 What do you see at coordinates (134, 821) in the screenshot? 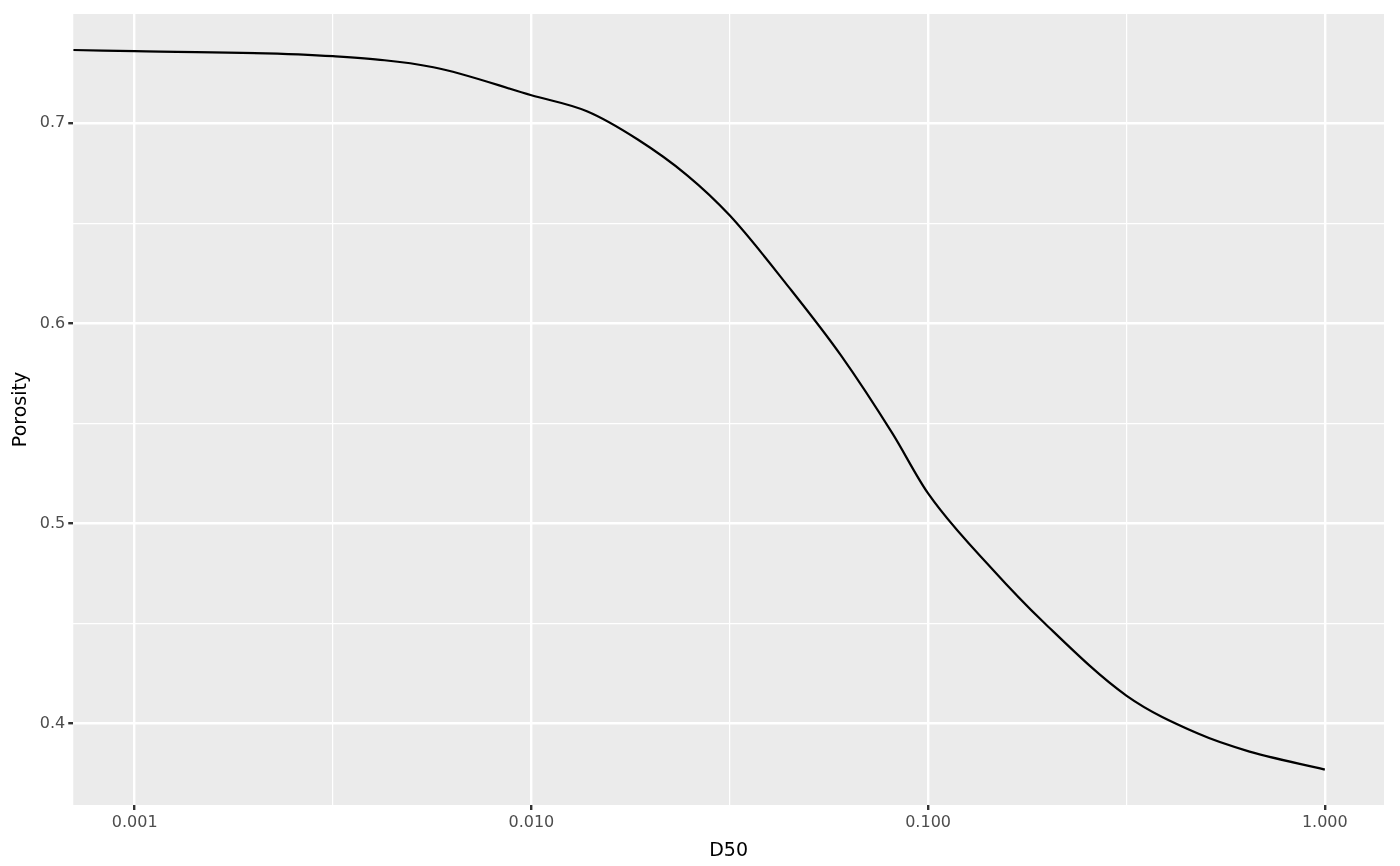
I see `x-tick-label: 0.001` at bounding box center [134, 821].